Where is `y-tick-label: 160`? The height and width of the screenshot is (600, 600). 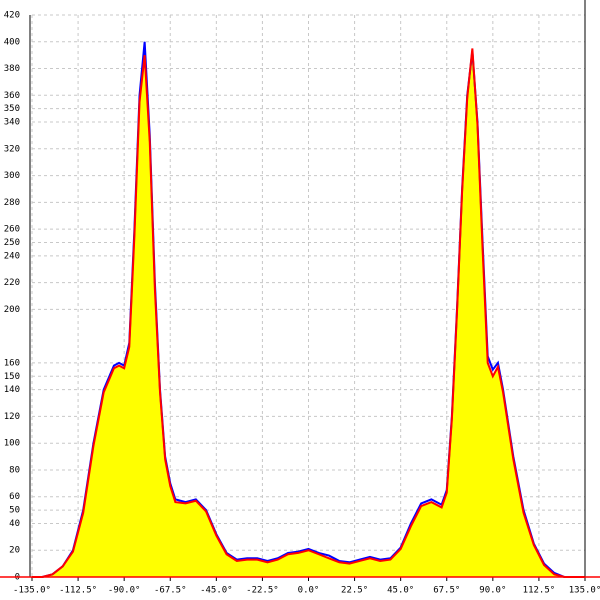
y-tick-label: 160 is located at coordinates (12, 363).